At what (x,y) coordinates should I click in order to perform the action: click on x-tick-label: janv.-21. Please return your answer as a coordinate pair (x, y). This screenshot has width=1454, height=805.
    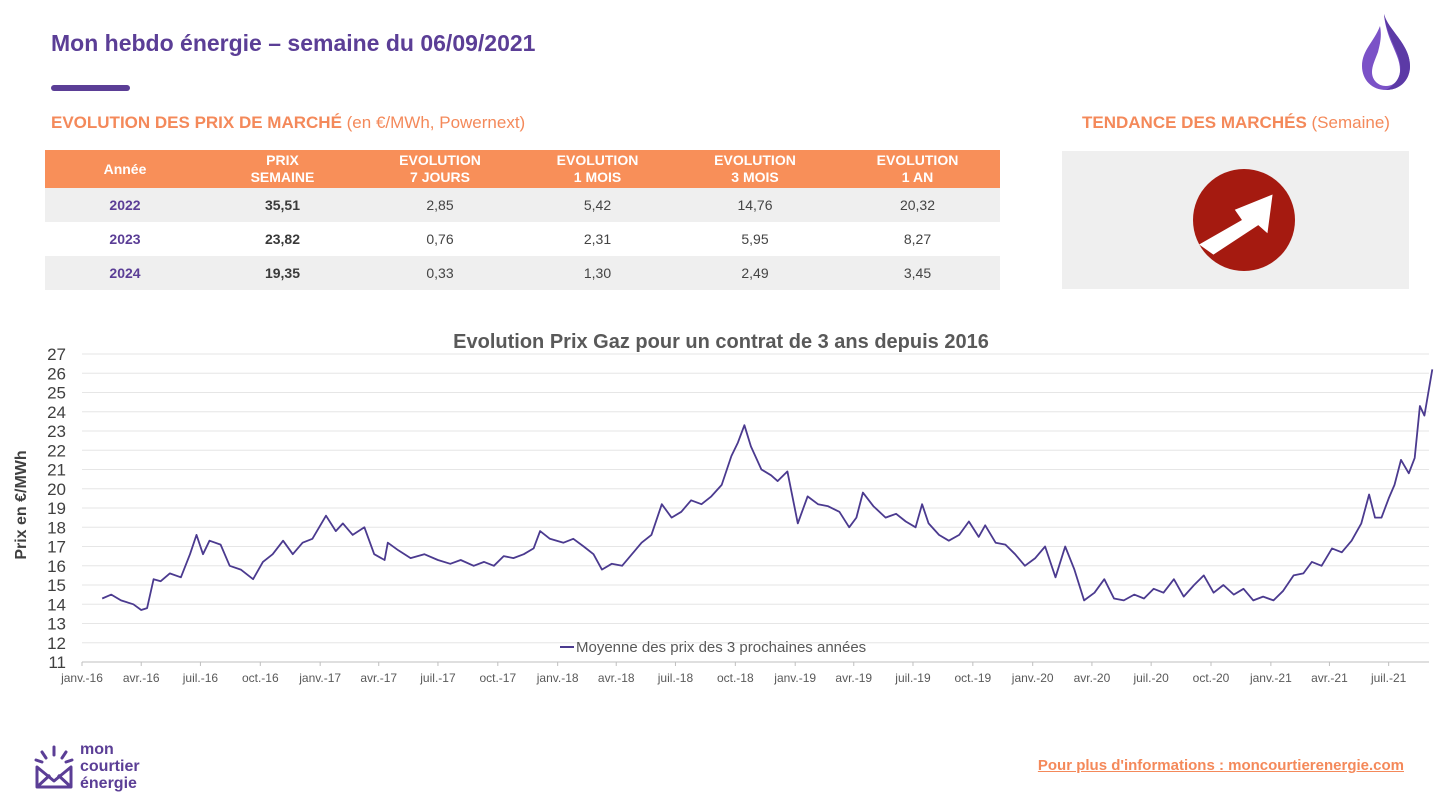
    Looking at the image, I should click on (1270, 678).